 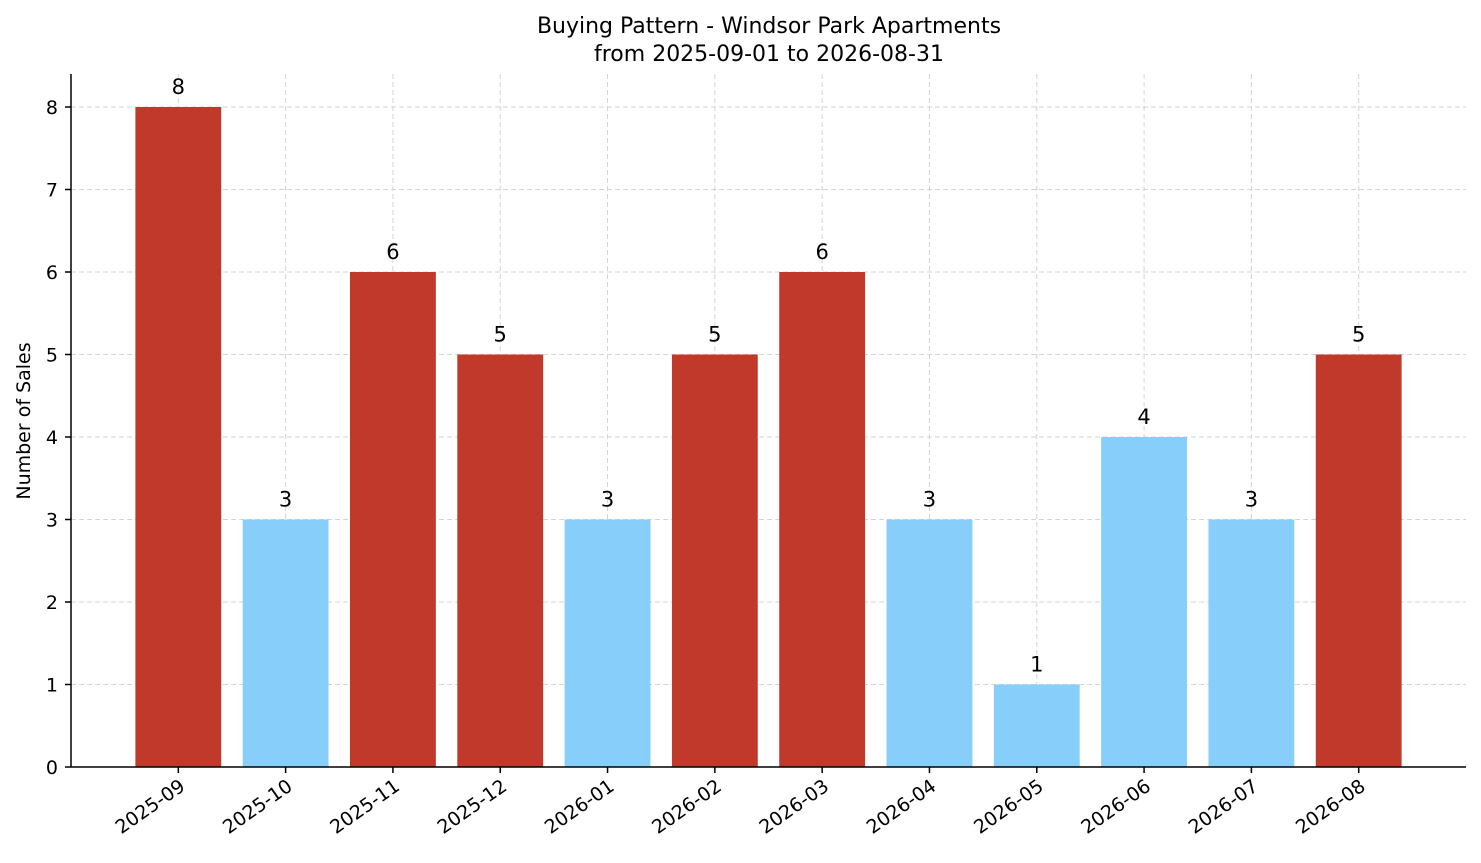 What do you see at coordinates (472, 807) in the screenshot?
I see `x-tick-label: 2025-12` at bounding box center [472, 807].